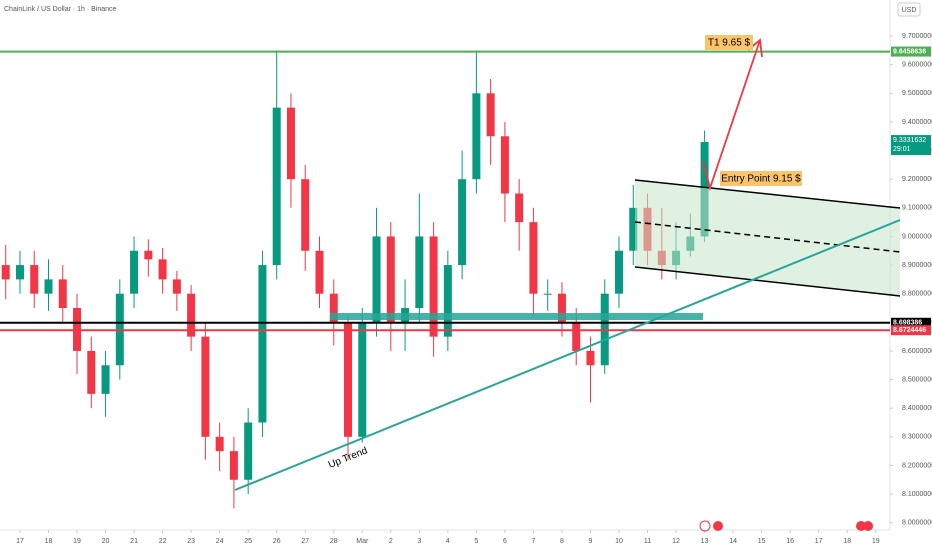 This screenshot has width=932, height=555. What do you see at coordinates (134, 541) in the screenshot?
I see `x-tick-label: 21` at bounding box center [134, 541].